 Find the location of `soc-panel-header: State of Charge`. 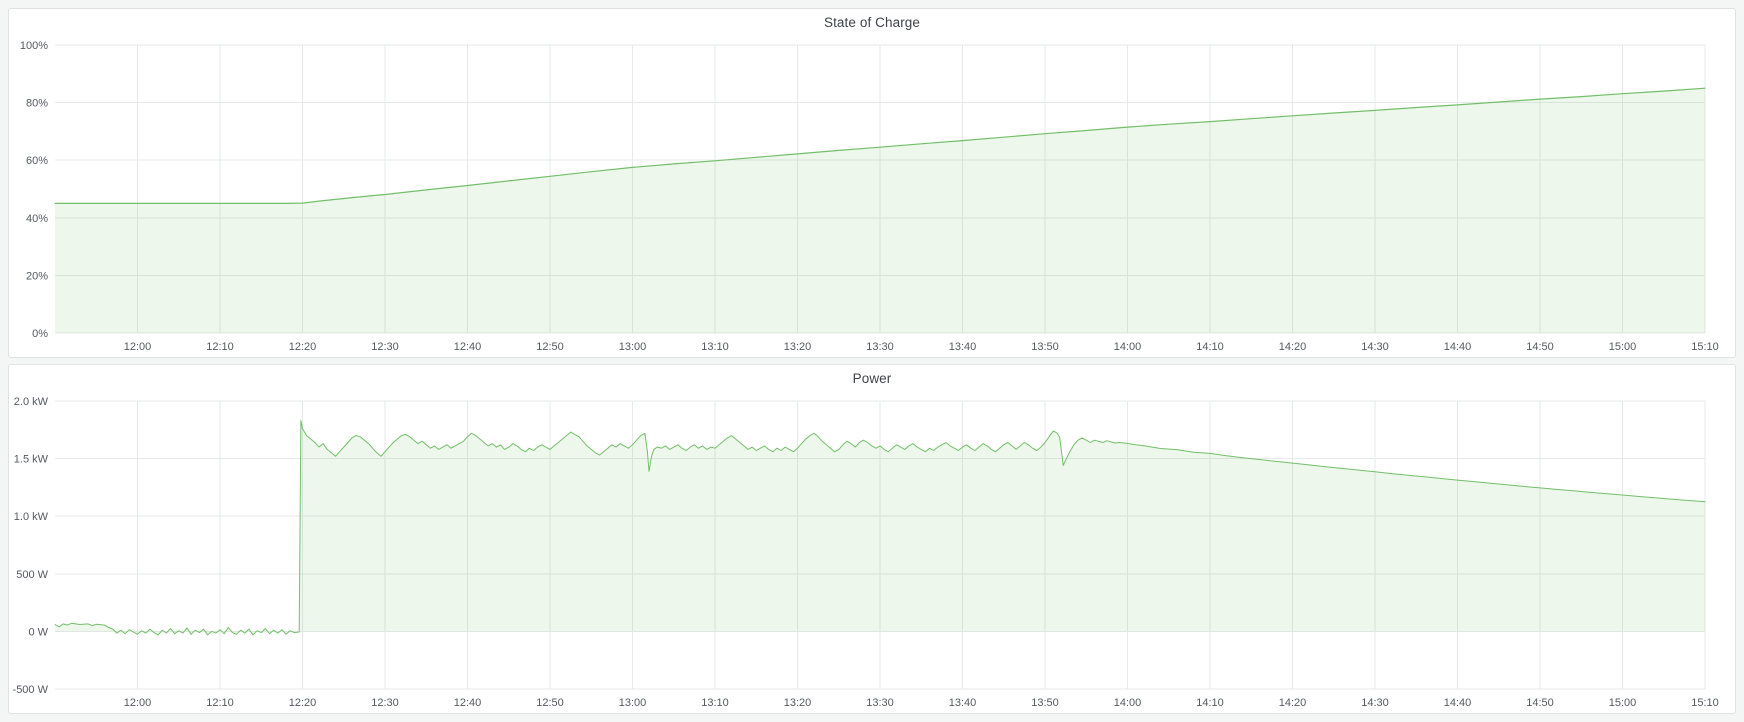

soc-panel-header: State of Charge is located at coordinates (872, 22).